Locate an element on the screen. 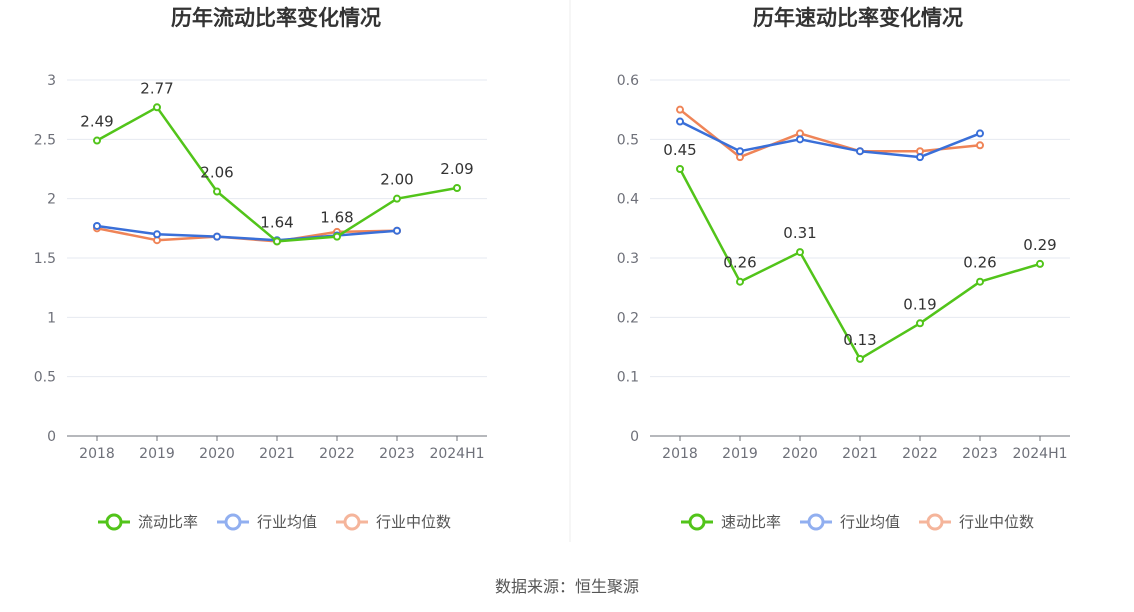 The image size is (1134, 612). data-label: 0.13 is located at coordinates (859, 340).